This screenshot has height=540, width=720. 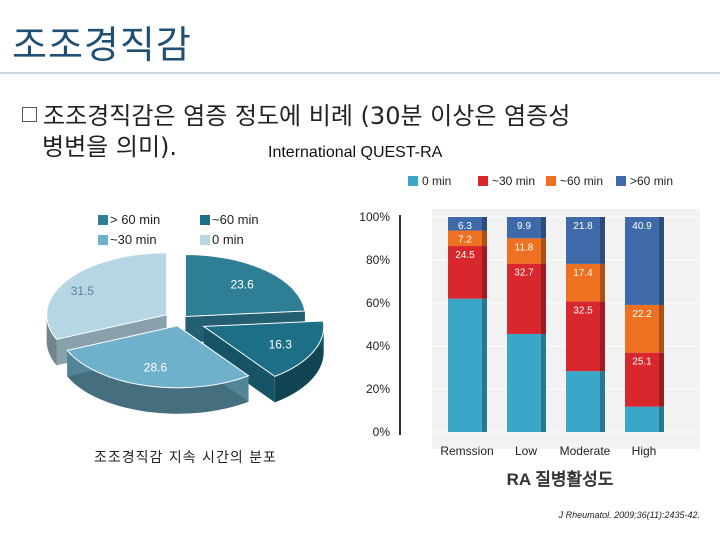 What do you see at coordinates (375, 217) in the screenshot?
I see `y-tick-label: 100%` at bounding box center [375, 217].